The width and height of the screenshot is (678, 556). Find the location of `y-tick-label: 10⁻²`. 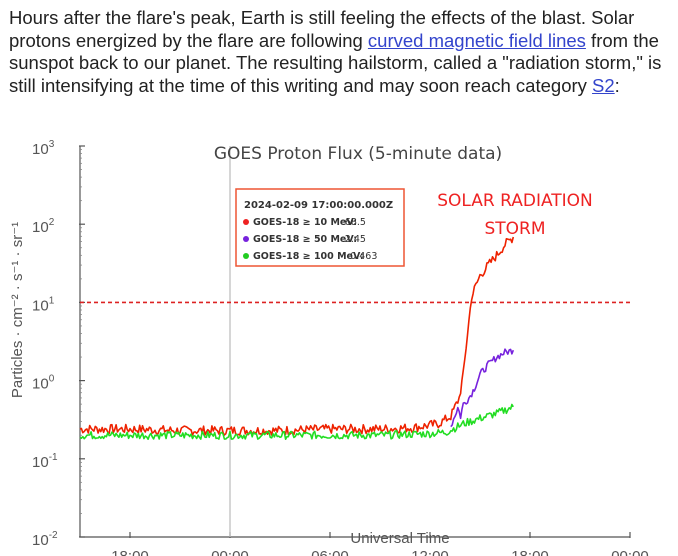

y-tick-label: 10⁻² is located at coordinates (45, 539).